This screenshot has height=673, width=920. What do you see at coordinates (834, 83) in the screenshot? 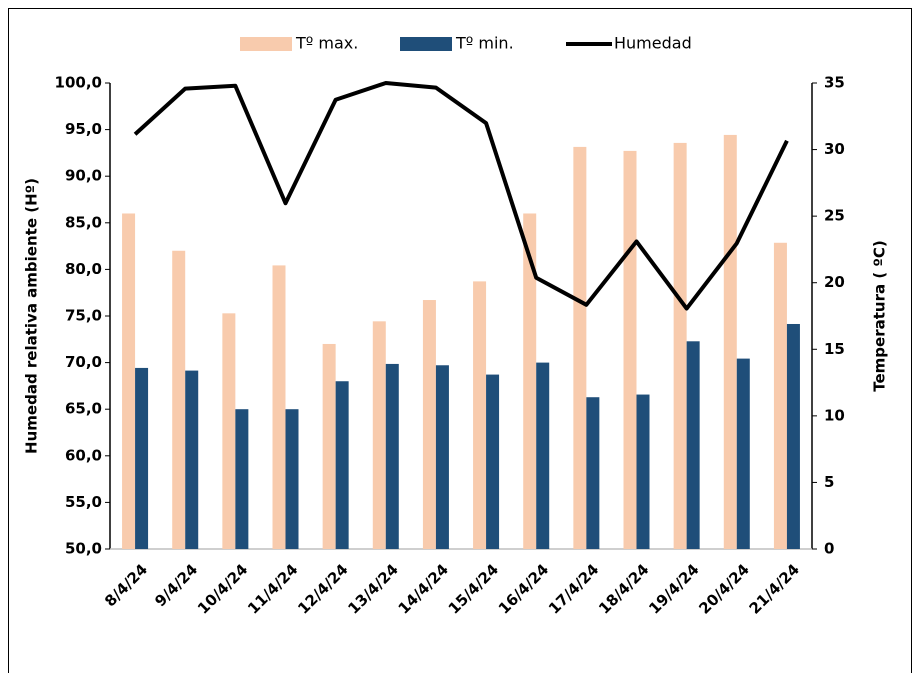
I see `y2-tick-label: 35` at bounding box center [834, 83].